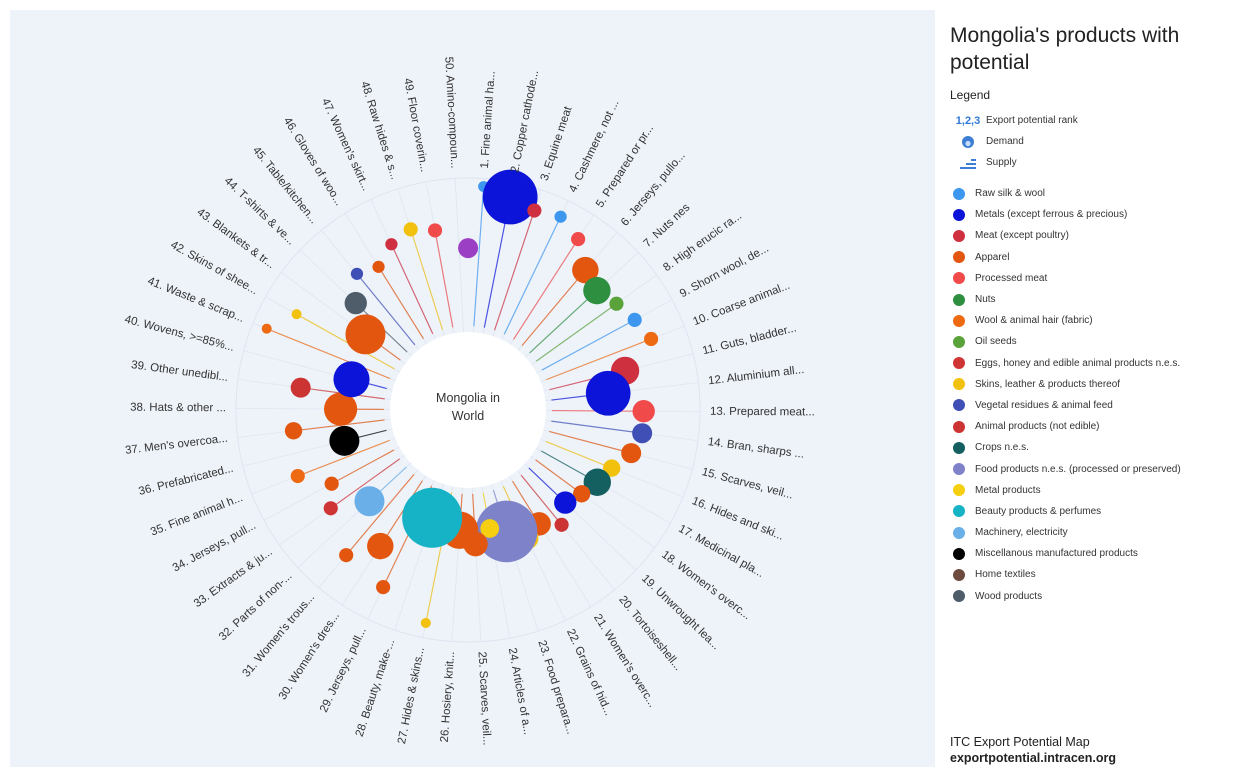 The image size is (1243, 767). What do you see at coordinates (1034, 320) in the screenshot?
I see `legend-item-label: Wool & animal hair (fabric)` at bounding box center [1034, 320].